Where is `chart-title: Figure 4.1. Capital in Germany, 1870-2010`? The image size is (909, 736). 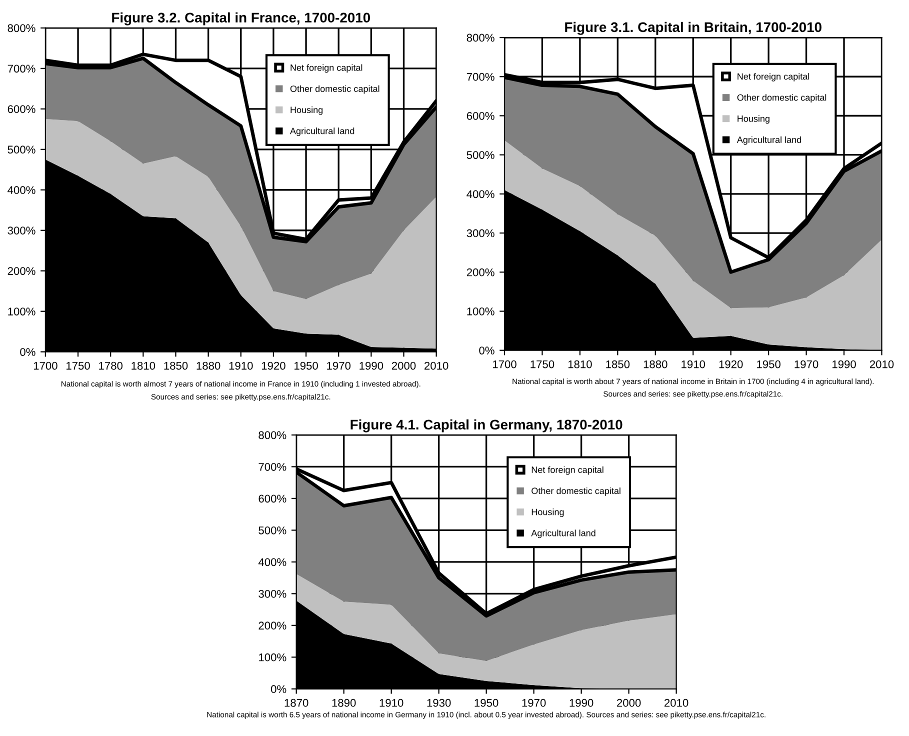 chart-title: Figure 4.1. Capital in Germany, 1870-2010 is located at coordinates (486, 425).